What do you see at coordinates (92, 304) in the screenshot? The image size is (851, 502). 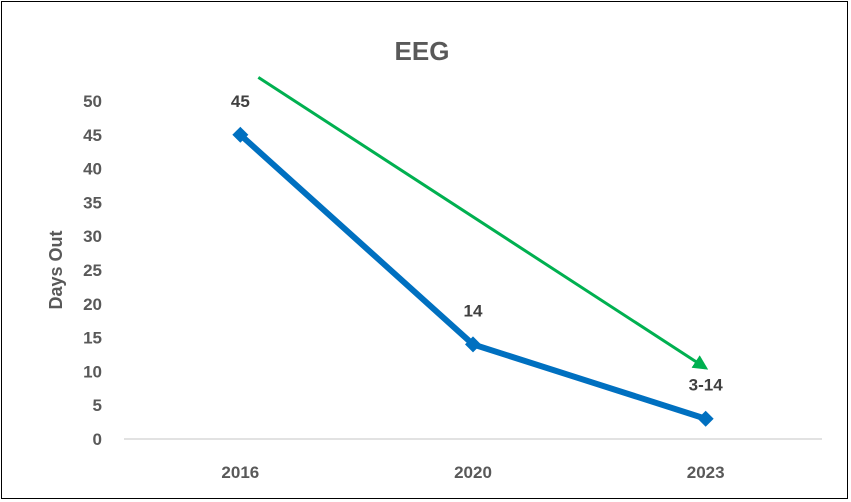 I see `y-tick-label: 20` at bounding box center [92, 304].